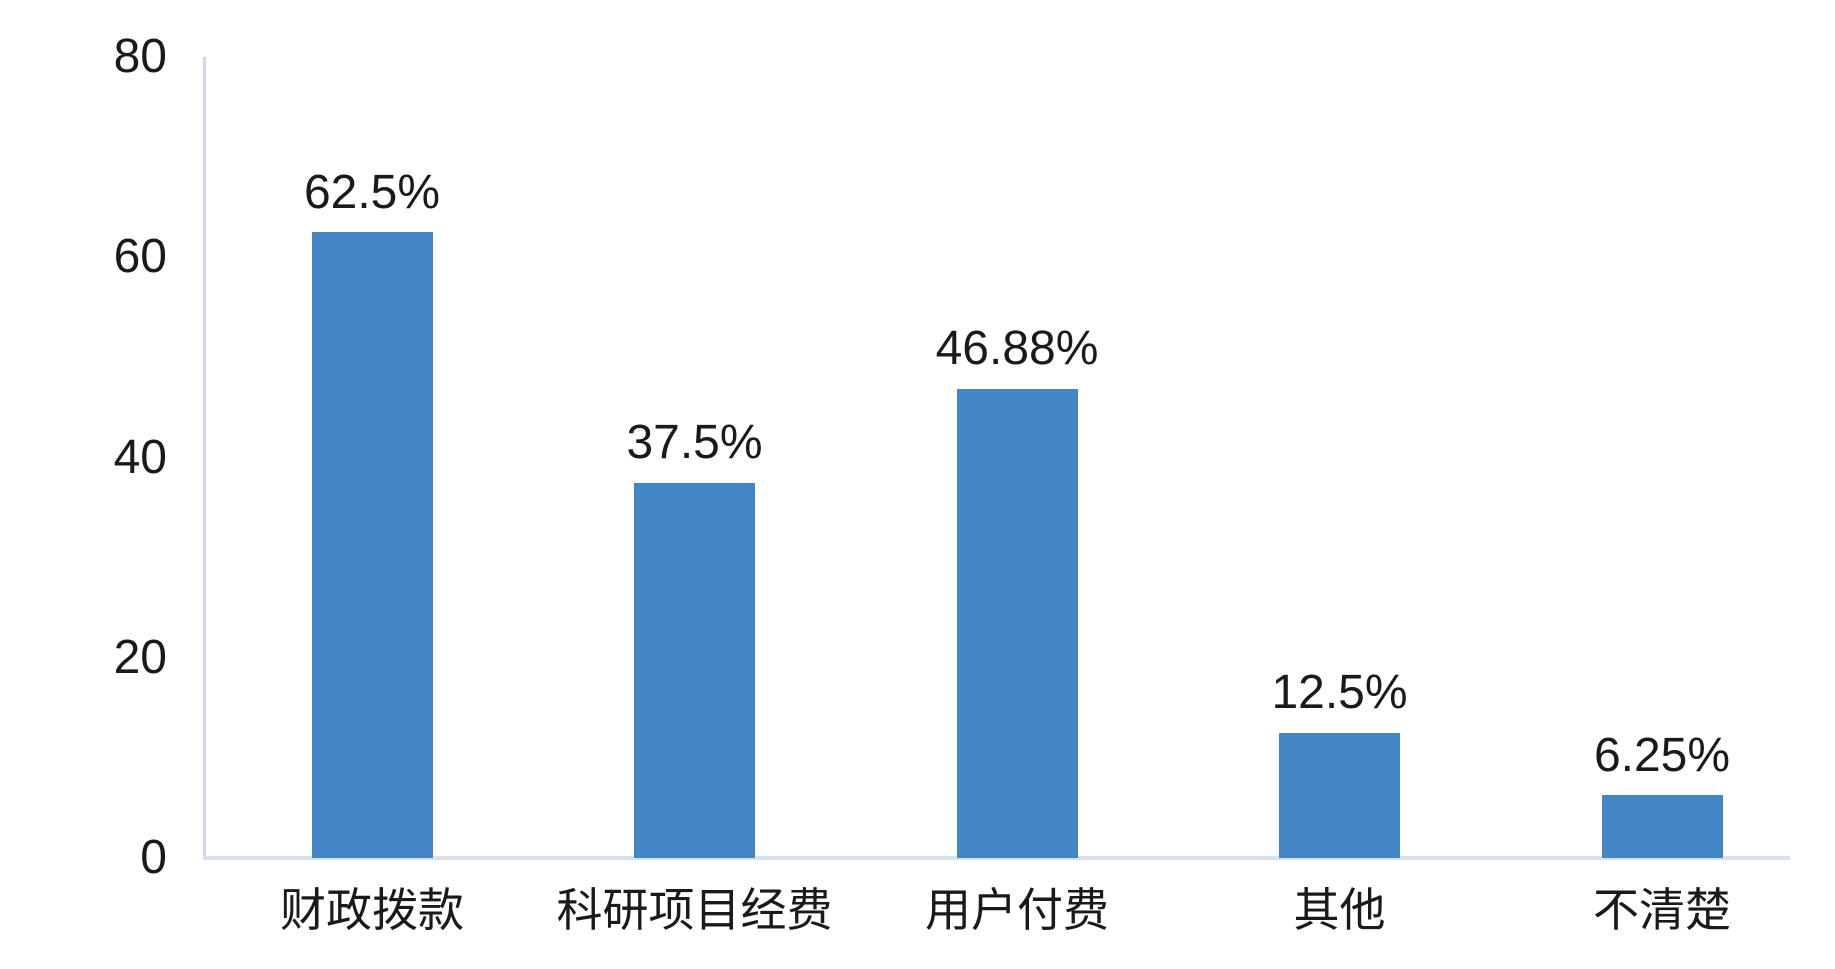 This screenshot has width=1835, height=969. What do you see at coordinates (1662, 910) in the screenshot?
I see `x-category-label: 不清楚` at bounding box center [1662, 910].